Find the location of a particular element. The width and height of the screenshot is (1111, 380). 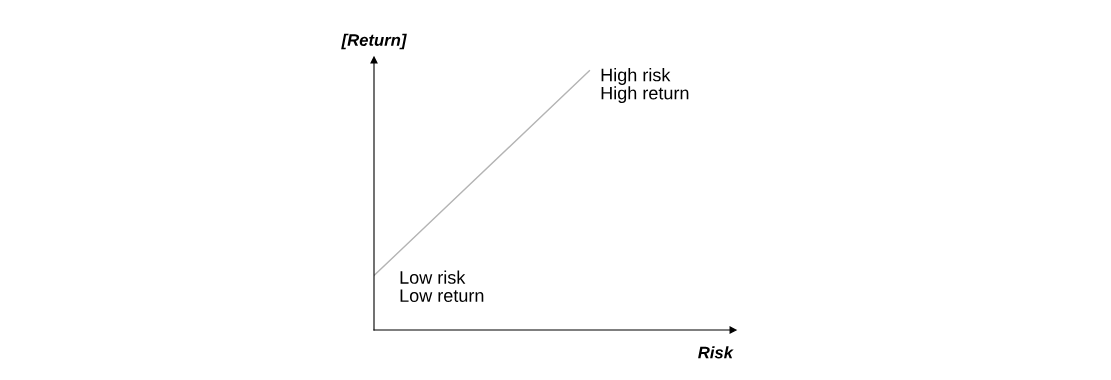

annotation: Low risk Low return is located at coordinates (442, 286).